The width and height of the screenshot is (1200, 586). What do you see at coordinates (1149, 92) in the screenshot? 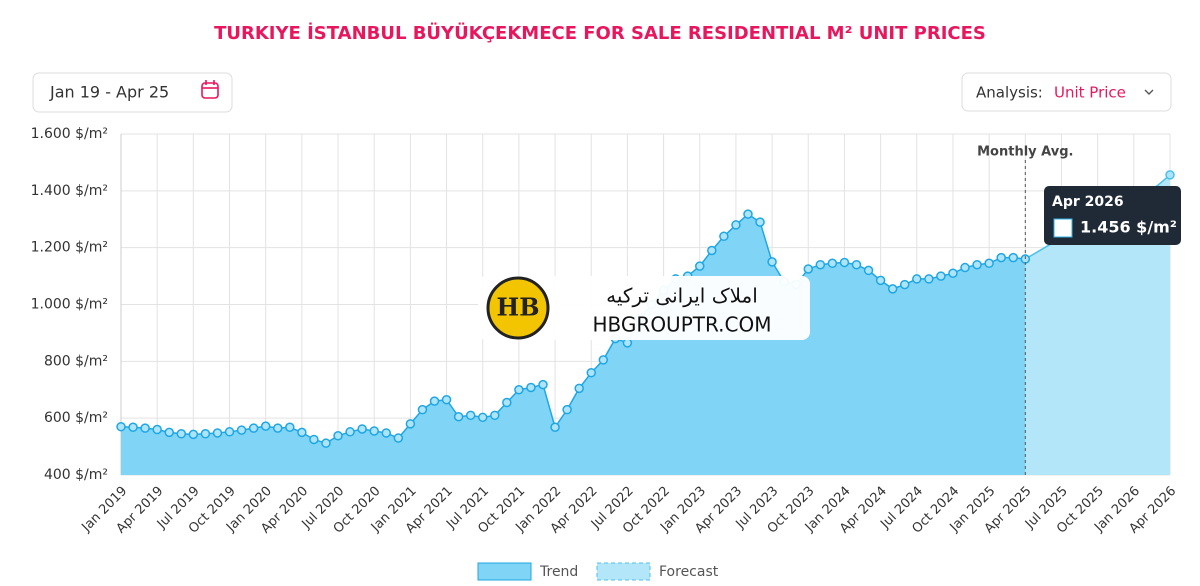
I see `chevron` at bounding box center [1149, 92].